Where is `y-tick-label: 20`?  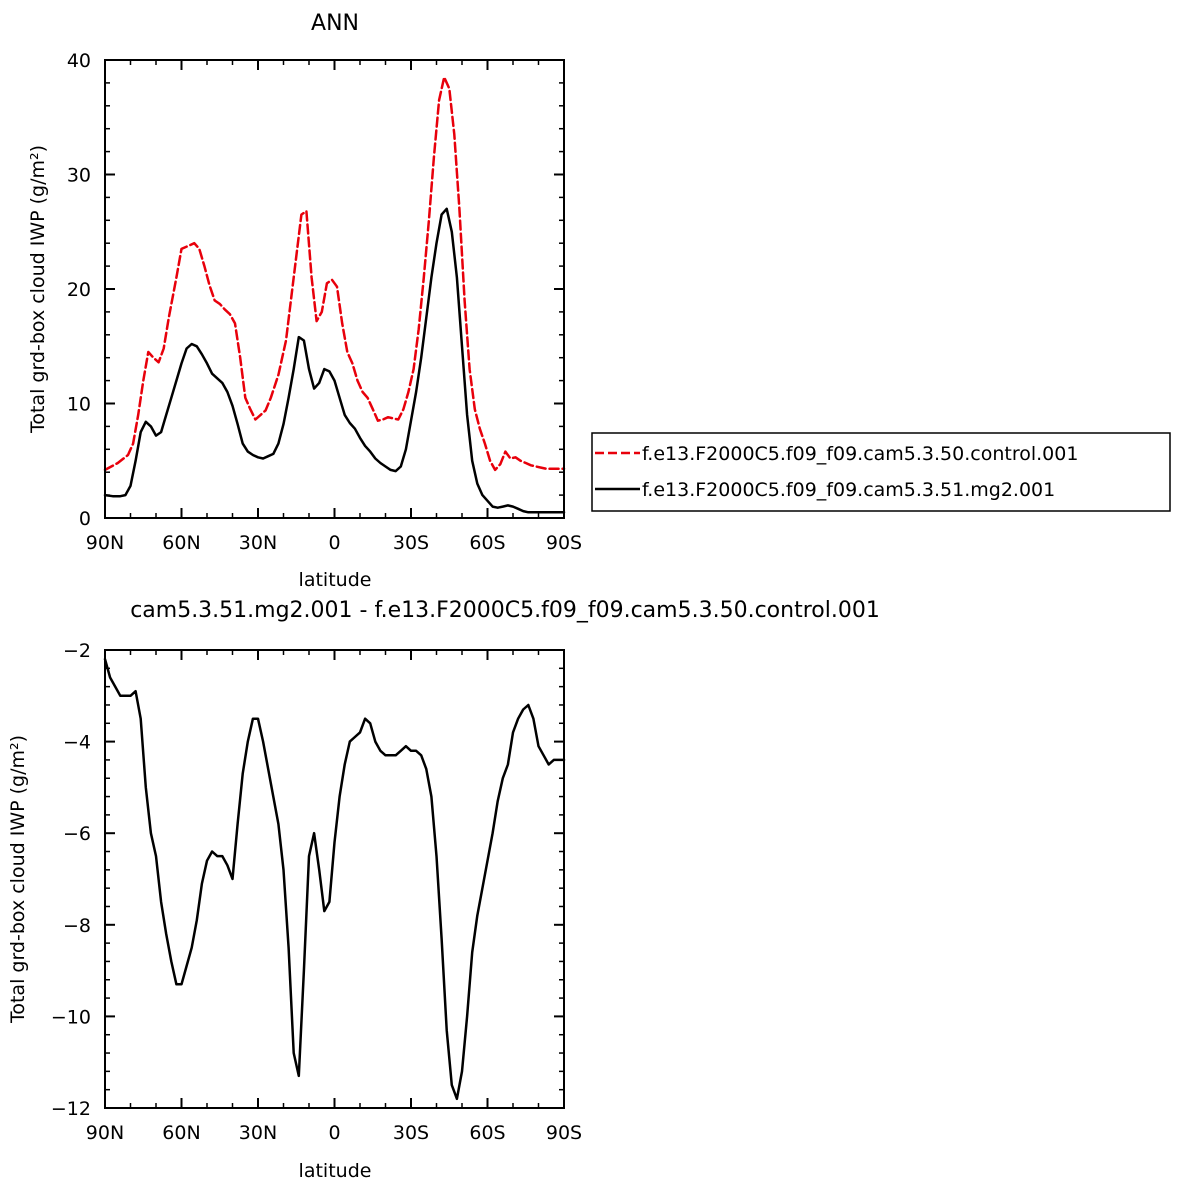
y-tick-label: 20 is located at coordinates (79, 290).